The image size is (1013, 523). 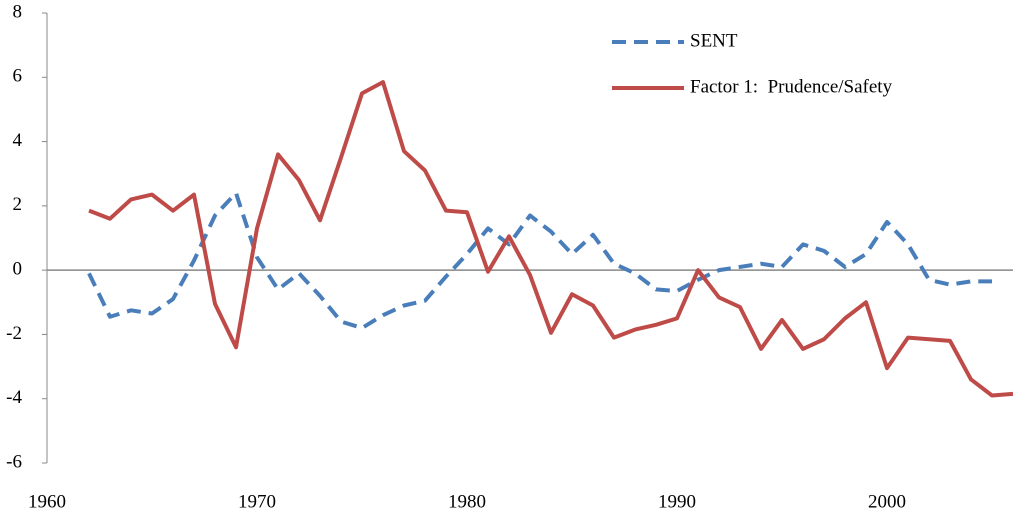 I want to click on legend-label: SENT, so click(x=714, y=40).